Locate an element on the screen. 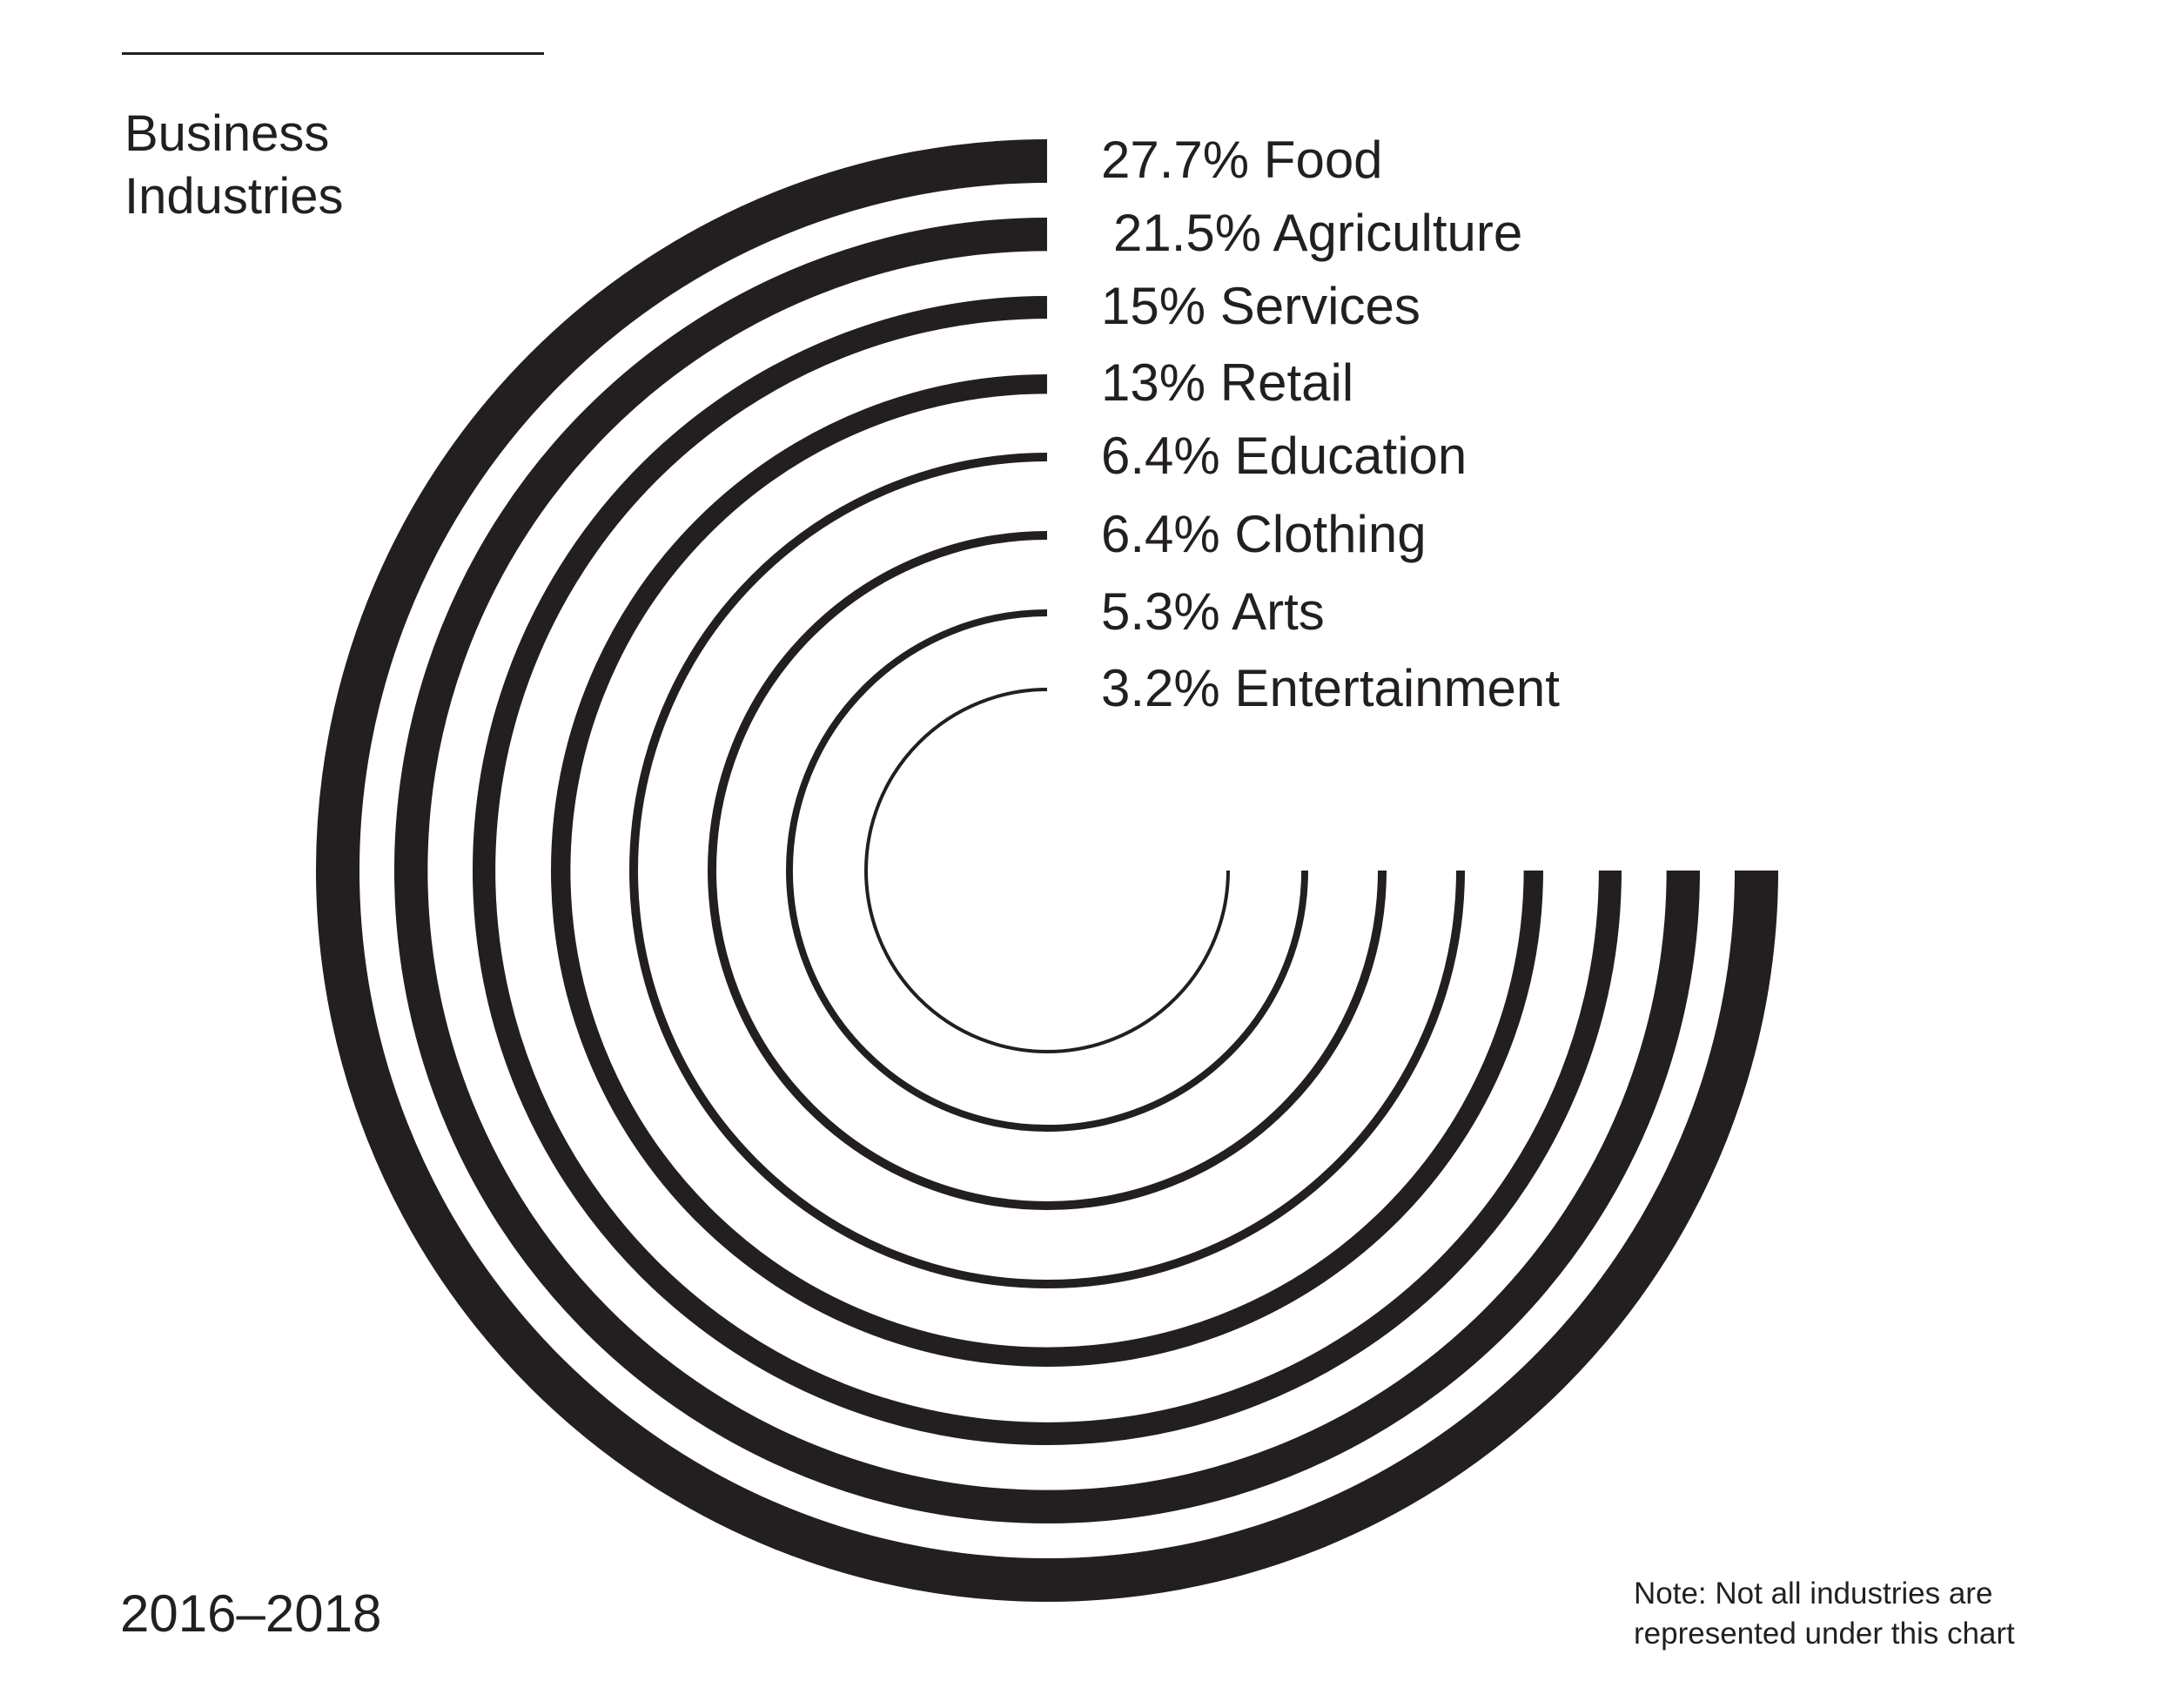 The width and height of the screenshot is (2176, 1708). arc-arts is located at coordinates (1047, 870).